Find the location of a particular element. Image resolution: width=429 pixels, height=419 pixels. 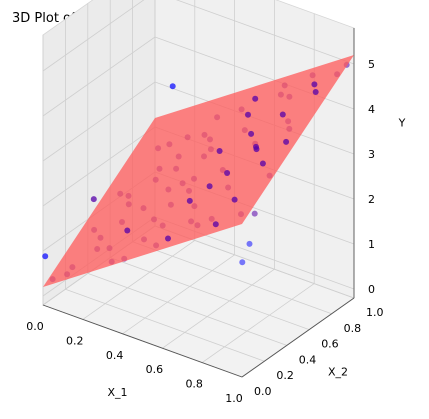

x1-tick-label: 0.6 is located at coordinates (155, 369).